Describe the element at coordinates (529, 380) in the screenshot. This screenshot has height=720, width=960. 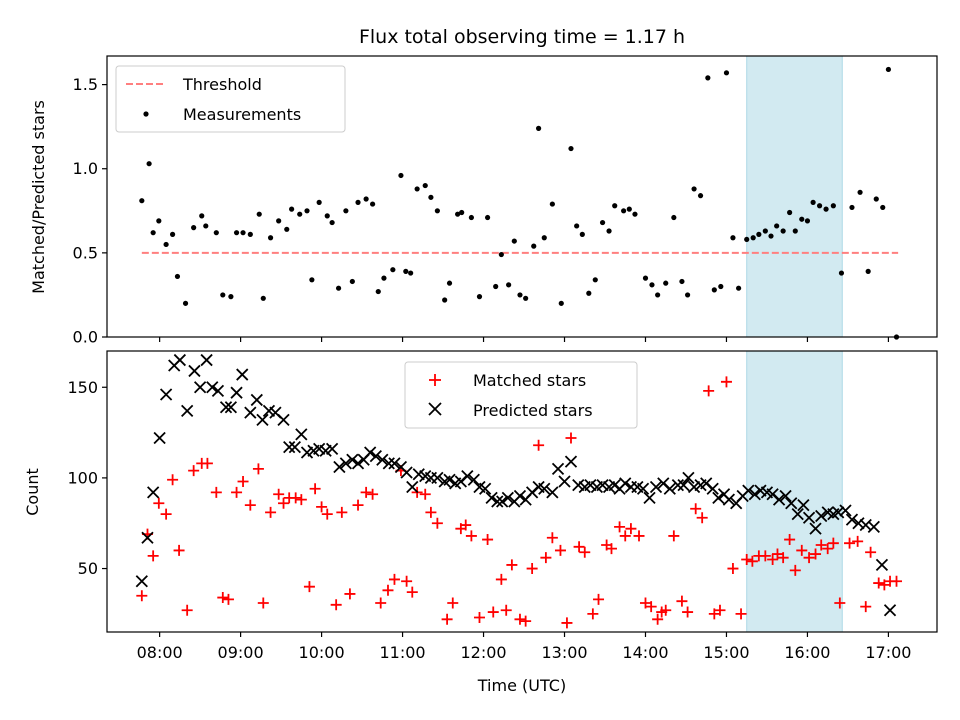
I see `legend-matched-label: Matched stars` at that location.